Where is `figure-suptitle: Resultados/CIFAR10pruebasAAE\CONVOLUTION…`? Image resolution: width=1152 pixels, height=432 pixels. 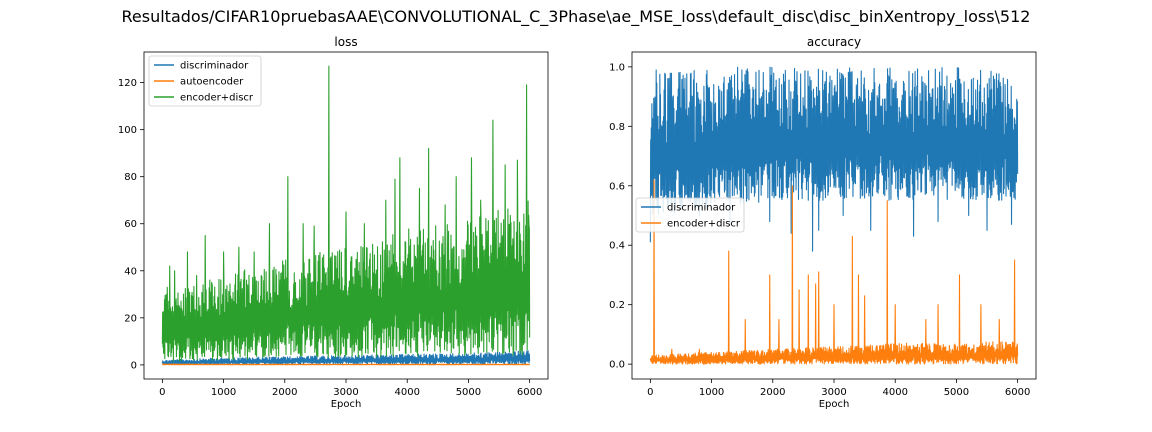
figure-suptitle: Resultados/CIFAR10pruebasAAE\CONVOLUTION… is located at coordinates (576, 17).